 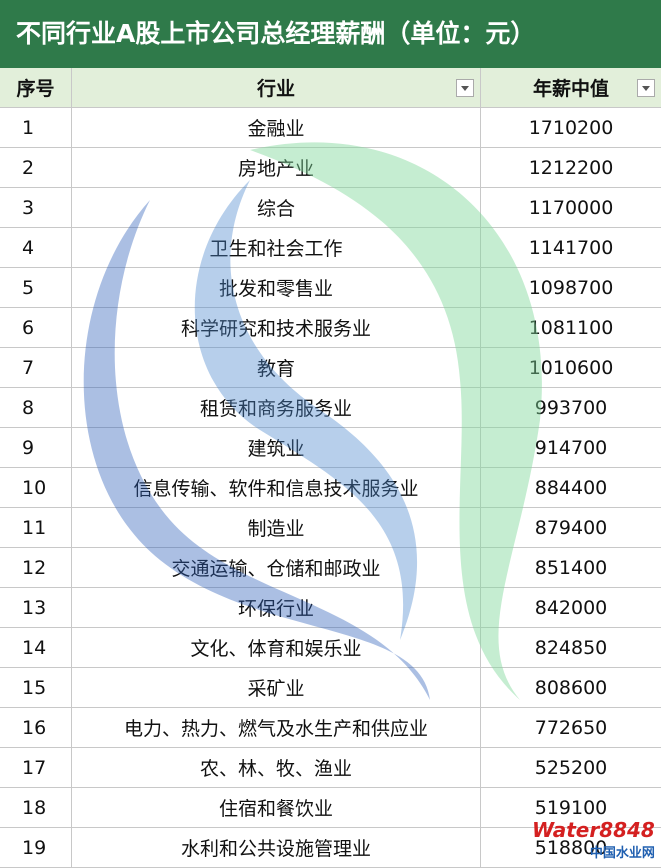 I want to click on header-row: 序号 行业 年薪中值, so click(x=330, y=88).